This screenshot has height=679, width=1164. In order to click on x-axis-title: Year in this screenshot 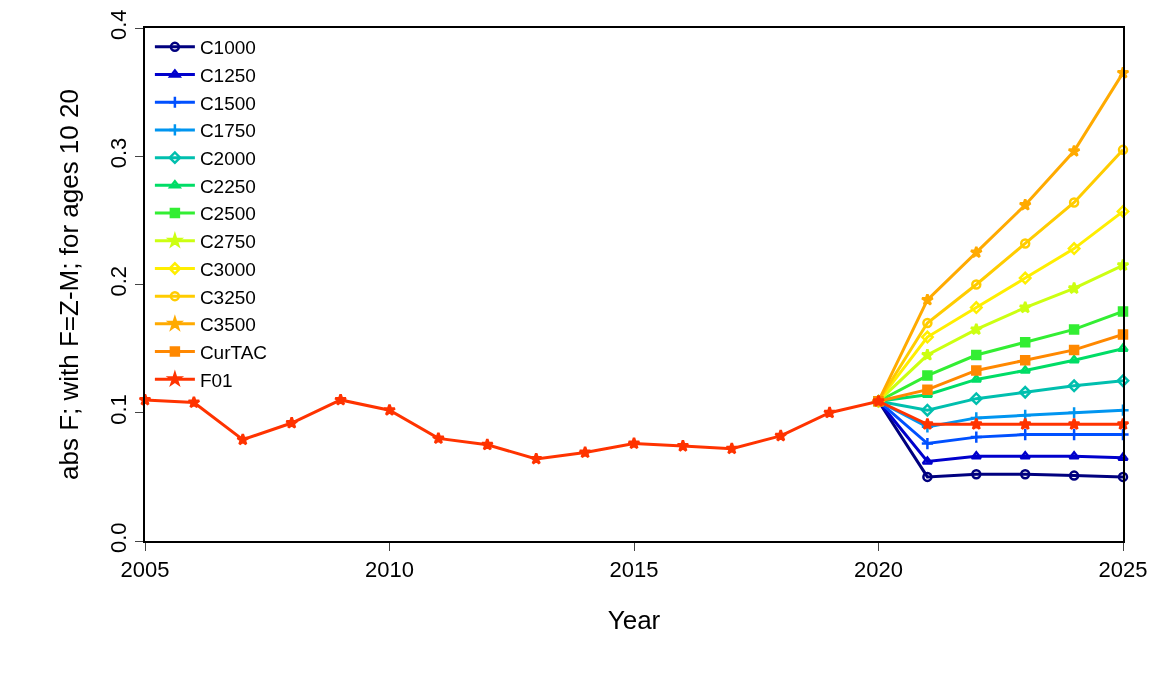, I will do `click(634, 620)`.